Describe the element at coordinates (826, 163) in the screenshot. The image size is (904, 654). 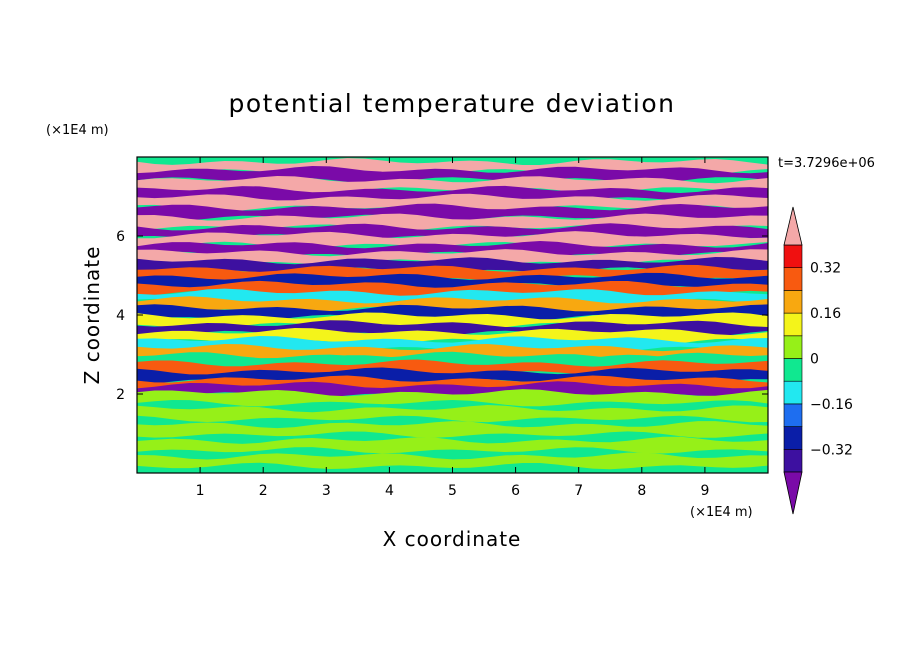
I see `time-label: t=3.7296e+06` at that location.